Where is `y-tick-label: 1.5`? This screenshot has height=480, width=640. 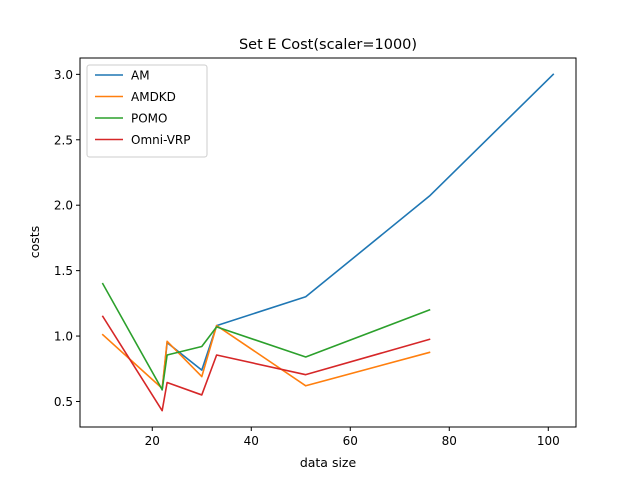 y-tick-label: 1.5 is located at coordinates (63, 271).